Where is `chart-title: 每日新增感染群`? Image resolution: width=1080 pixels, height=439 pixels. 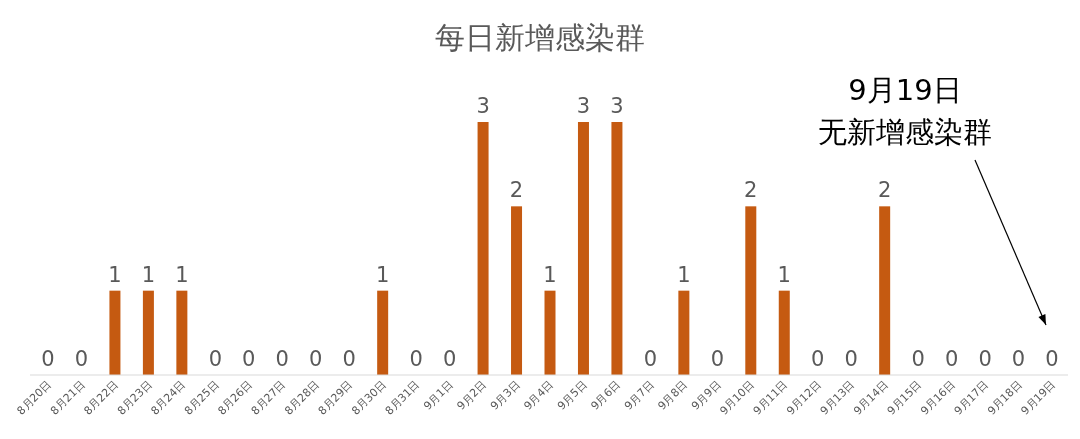 chart-title: 每日新增感染群 is located at coordinates (540, 37).